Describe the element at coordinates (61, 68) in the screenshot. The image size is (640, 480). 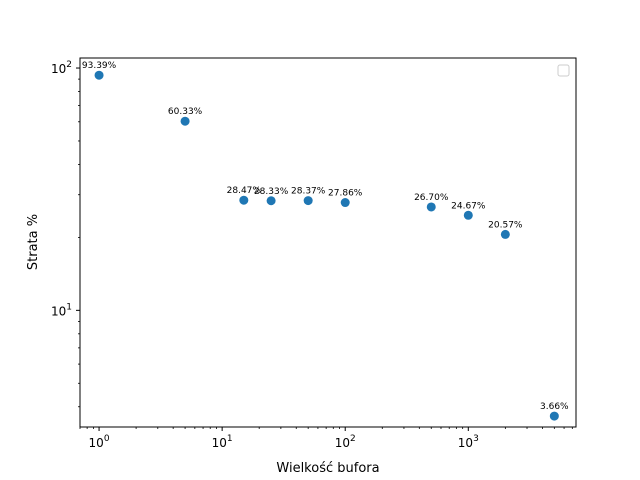
I see `y-tick-label: 10²` at that location.